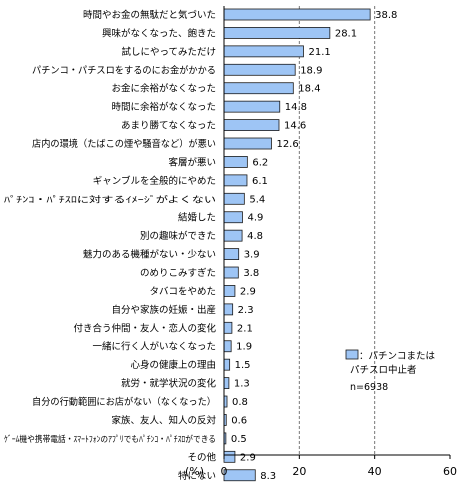  What do you see at coordinates (192, 162) in the screenshot?
I see `category-label: 客層が悪い` at bounding box center [192, 162].